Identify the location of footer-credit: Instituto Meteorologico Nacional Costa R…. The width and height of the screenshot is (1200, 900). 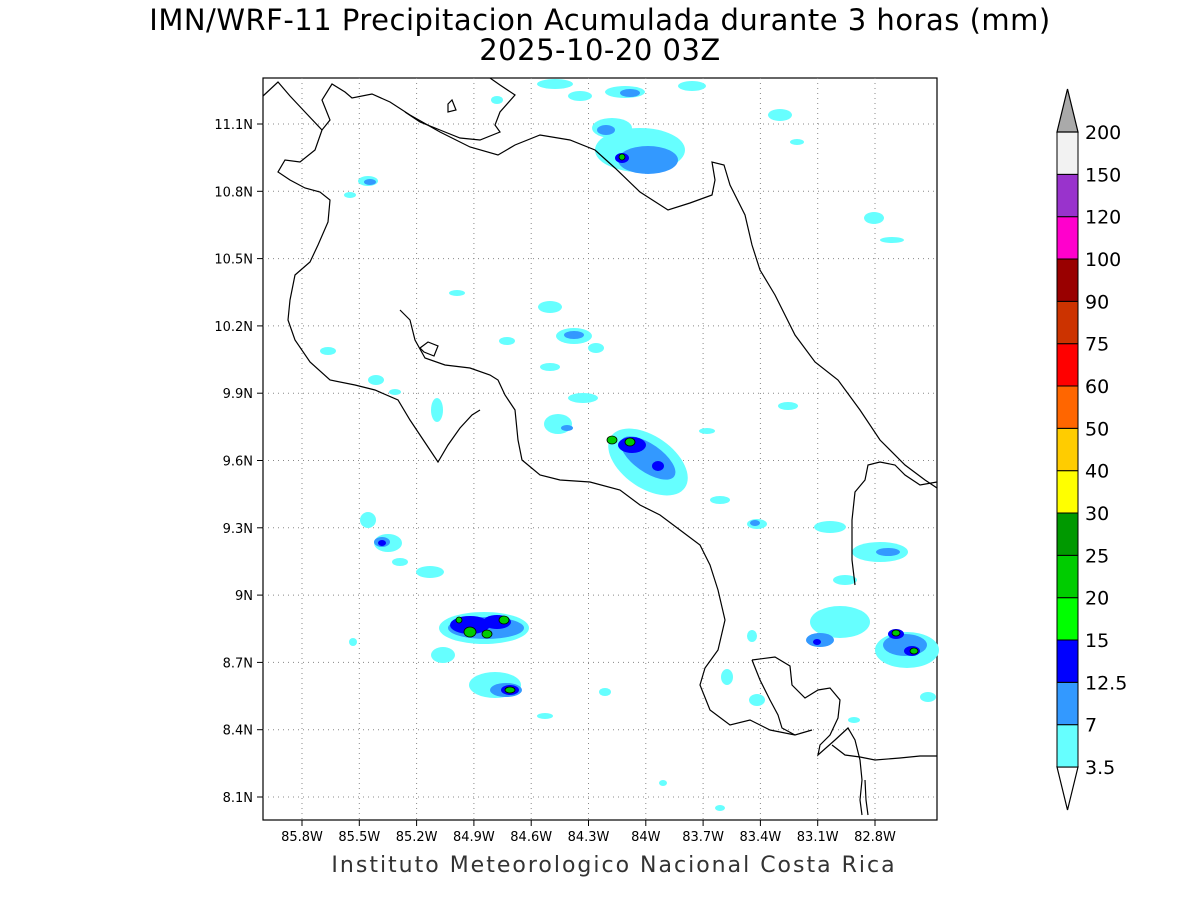
(614, 865).